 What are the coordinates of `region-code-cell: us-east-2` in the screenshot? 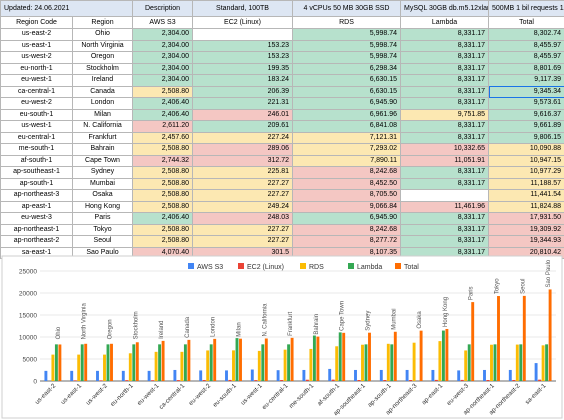 It's located at (36, 34).